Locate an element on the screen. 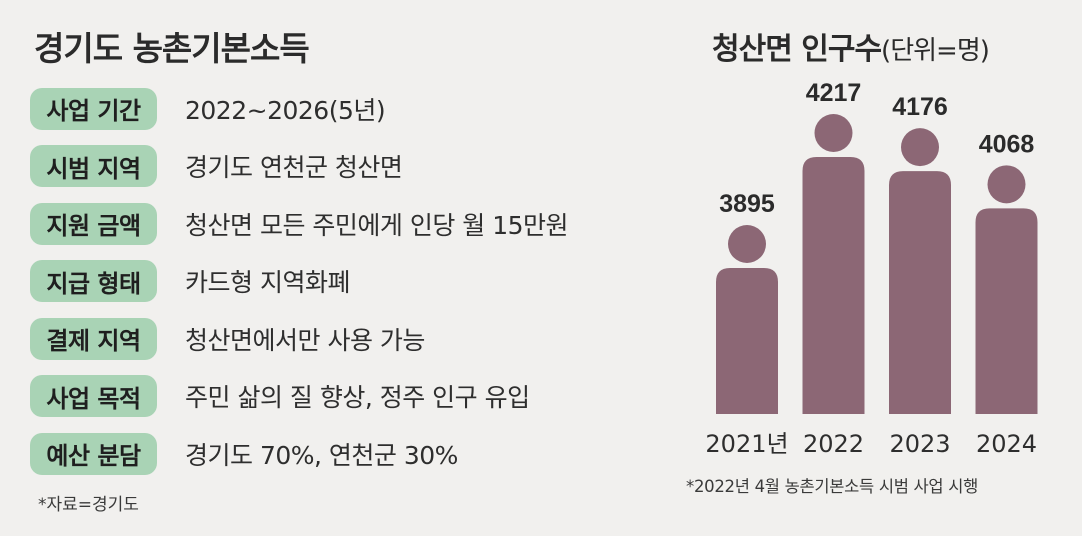  info-value: 주민 삶의 질 향상, 정주 인구 유입 is located at coordinates (357, 398).